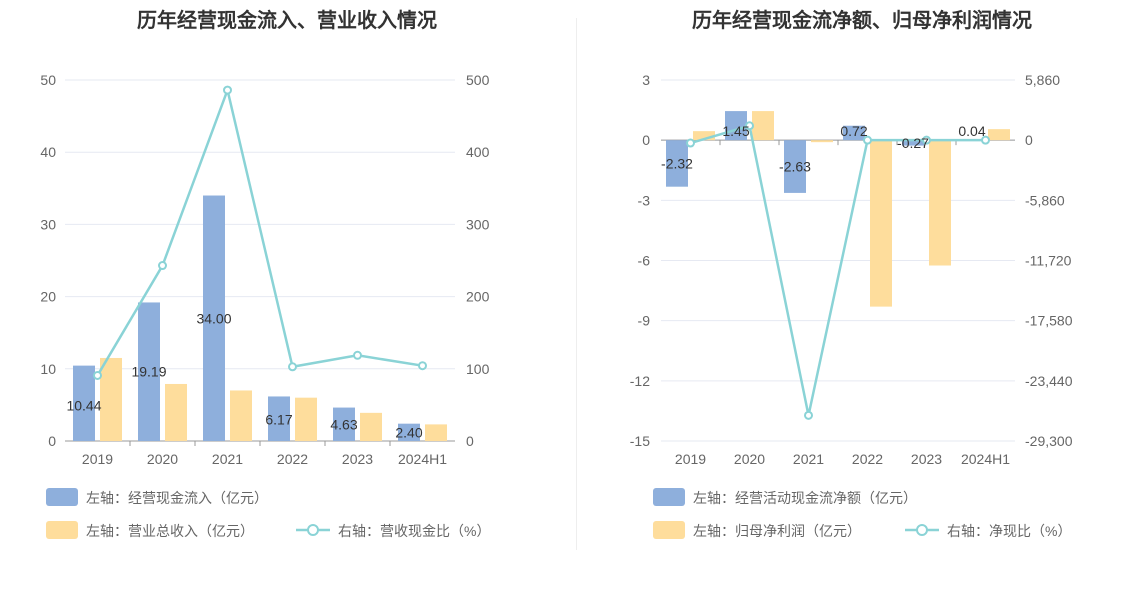  I want to click on bar-data-label: 1.45, so click(735, 131).